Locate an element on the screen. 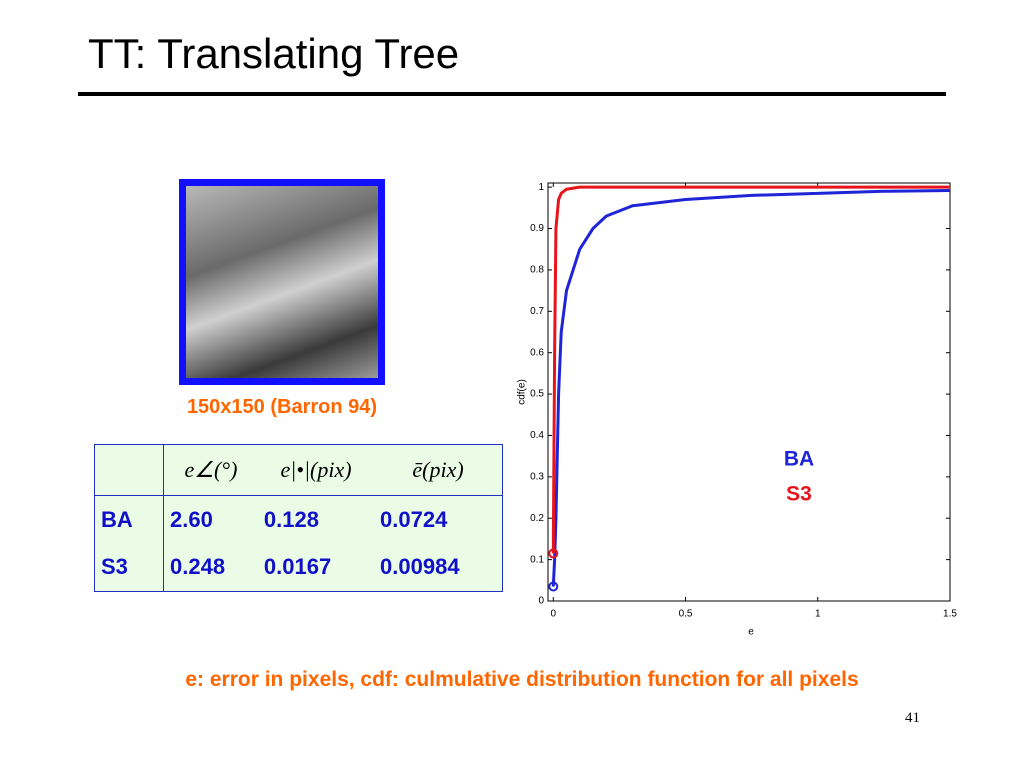 The image size is (1024, 768). y-tick-label: 0.9 is located at coordinates (537, 228).